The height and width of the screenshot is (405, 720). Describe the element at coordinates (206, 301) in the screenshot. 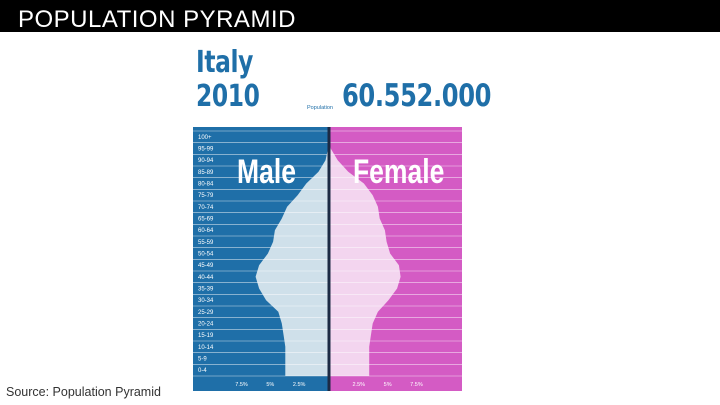

I see `age-label: 30-34` at that location.